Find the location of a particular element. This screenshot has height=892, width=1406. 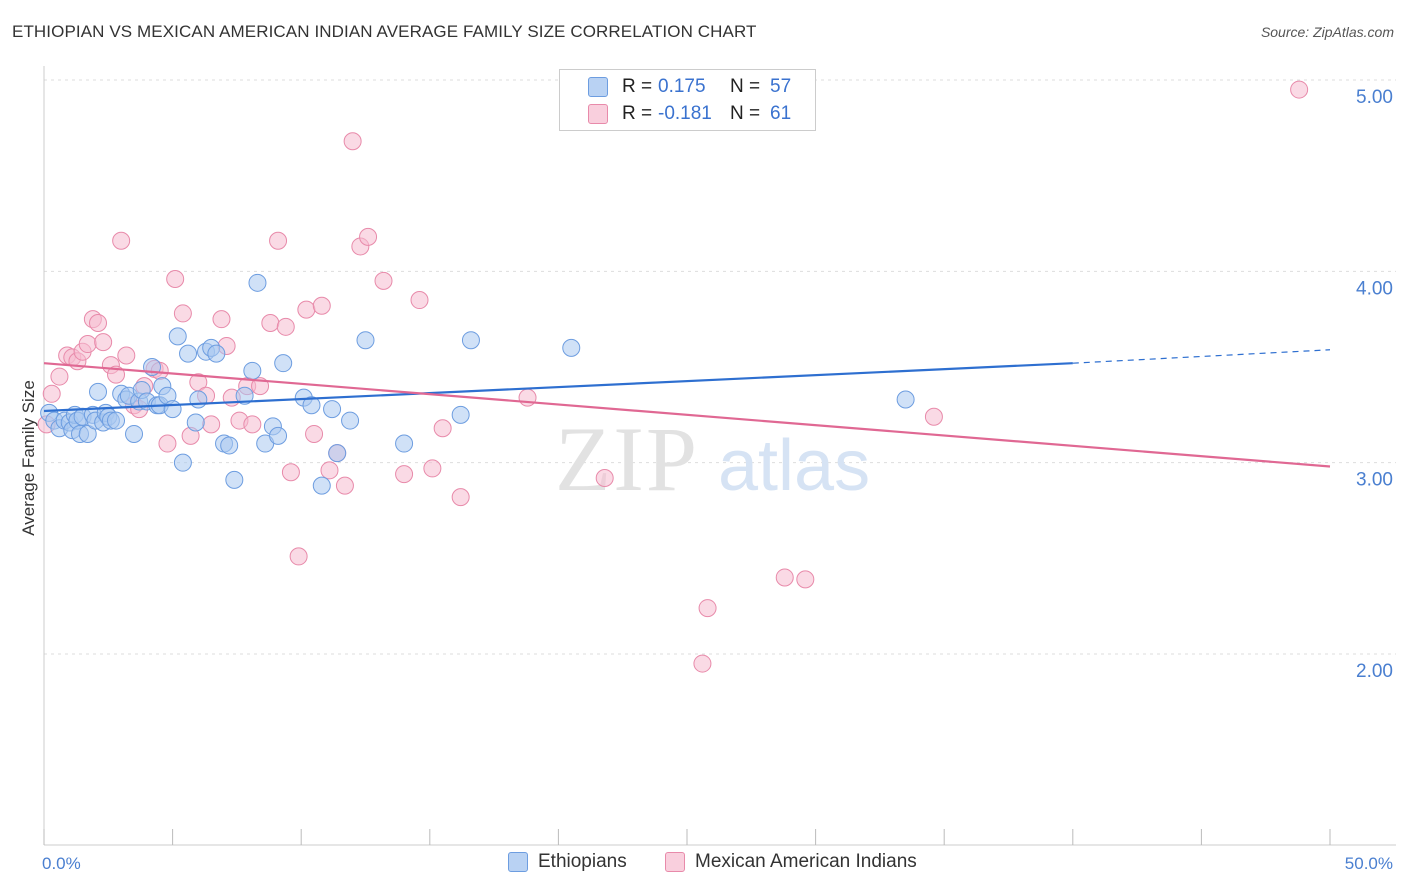

legend-n-value: 57 is located at coordinates (781, 86).